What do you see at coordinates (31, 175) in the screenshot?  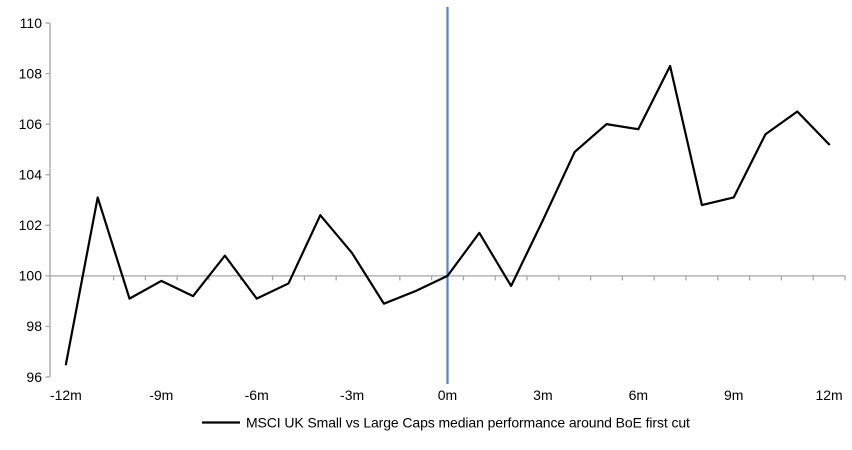 I see `y-tick-label: 104` at bounding box center [31, 175].